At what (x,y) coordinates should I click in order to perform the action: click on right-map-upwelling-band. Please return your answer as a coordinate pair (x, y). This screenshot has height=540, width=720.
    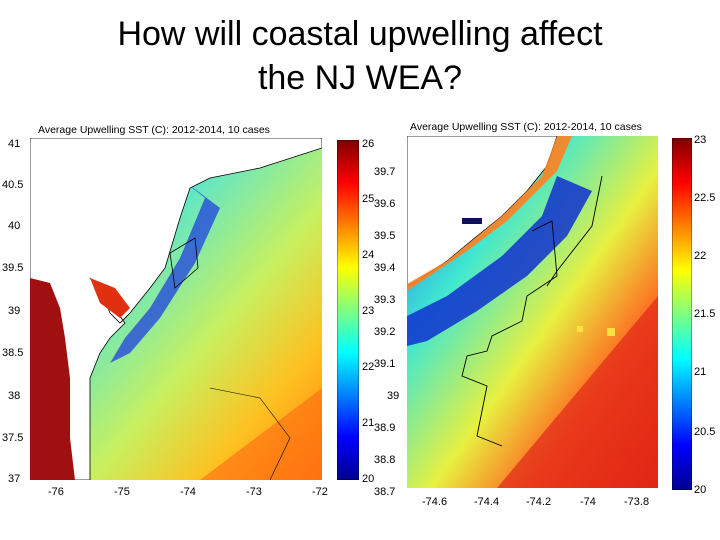
    Looking at the image, I should click on (499, 261).